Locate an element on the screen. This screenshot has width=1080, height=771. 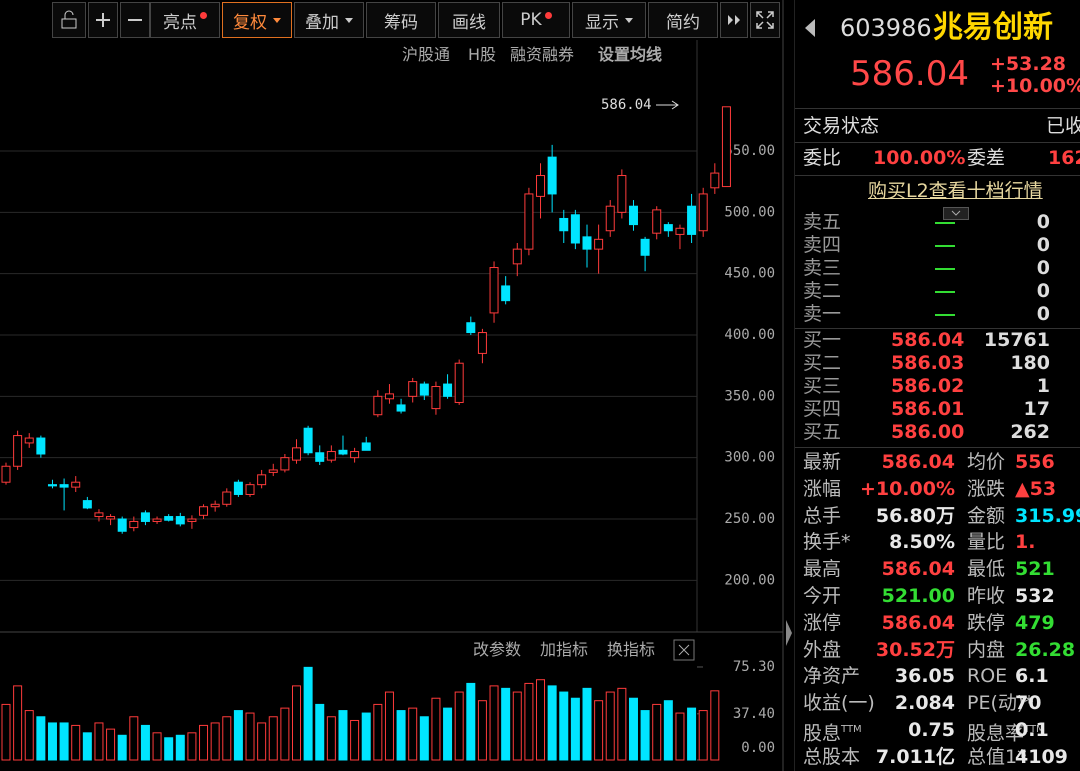
button-label: 简约 is located at coordinates (683, 22).